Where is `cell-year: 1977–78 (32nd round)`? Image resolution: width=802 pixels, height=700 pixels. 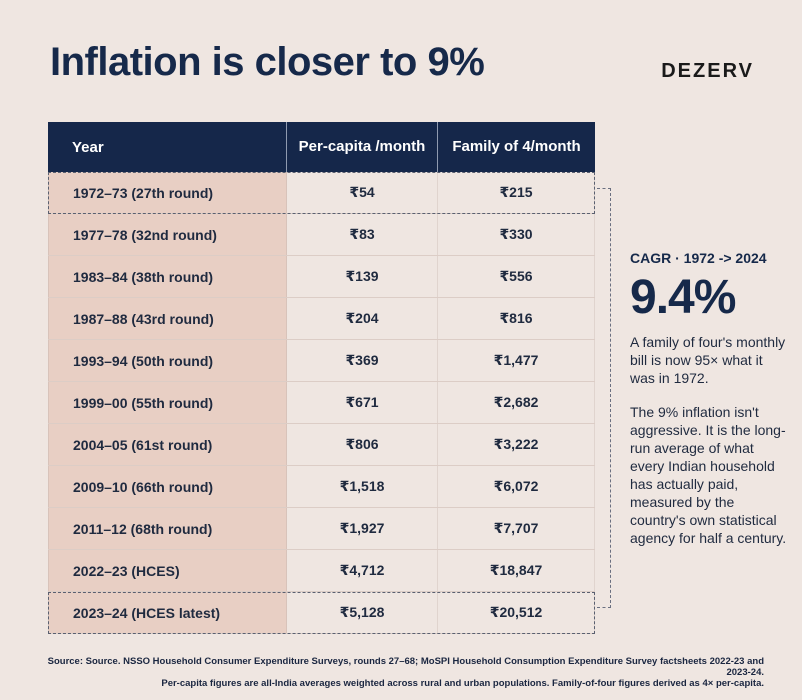
cell-year: 1977–78 (32nd round) is located at coordinates (167, 234).